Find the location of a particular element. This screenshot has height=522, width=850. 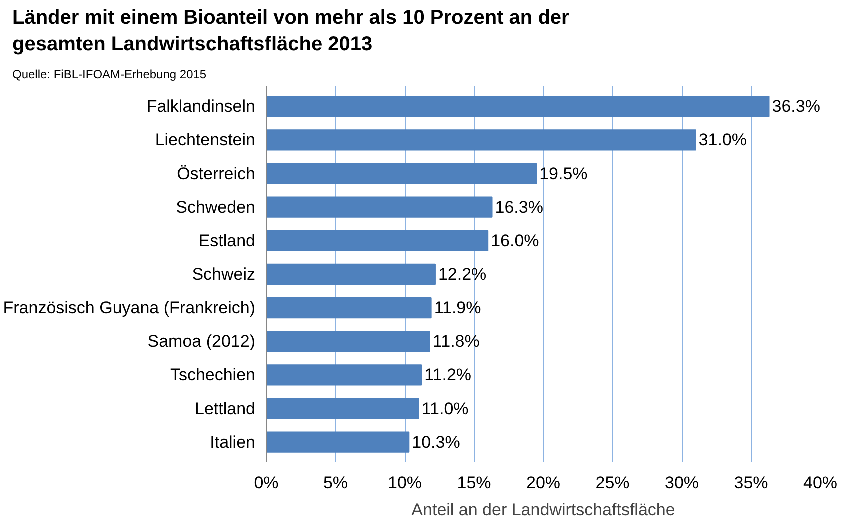

data-label: 11.2% is located at coordinates (448, 375).